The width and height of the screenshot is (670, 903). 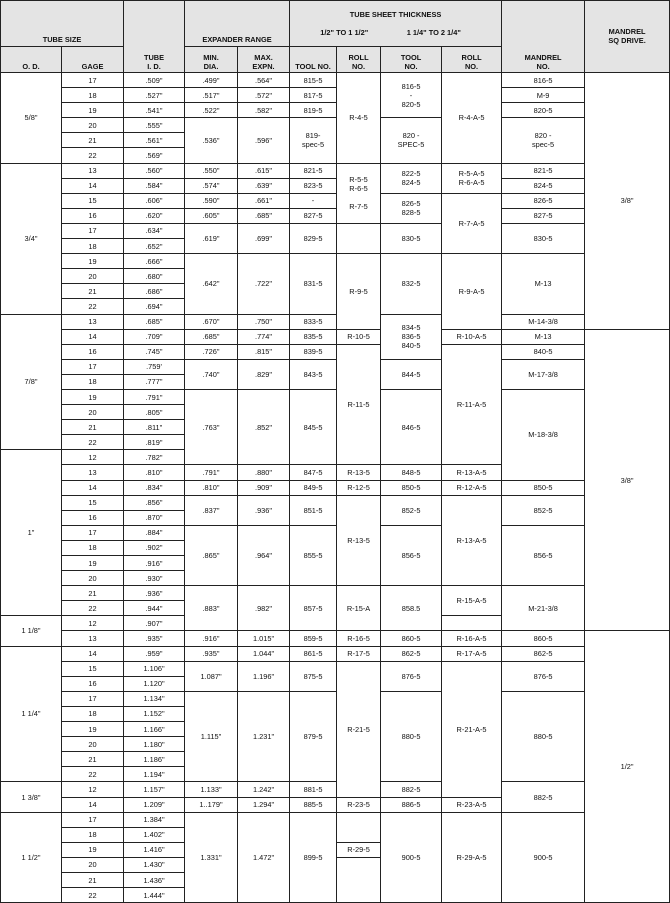 I want to click on od-cell: 1 1/4", so click(x=31, y=714).